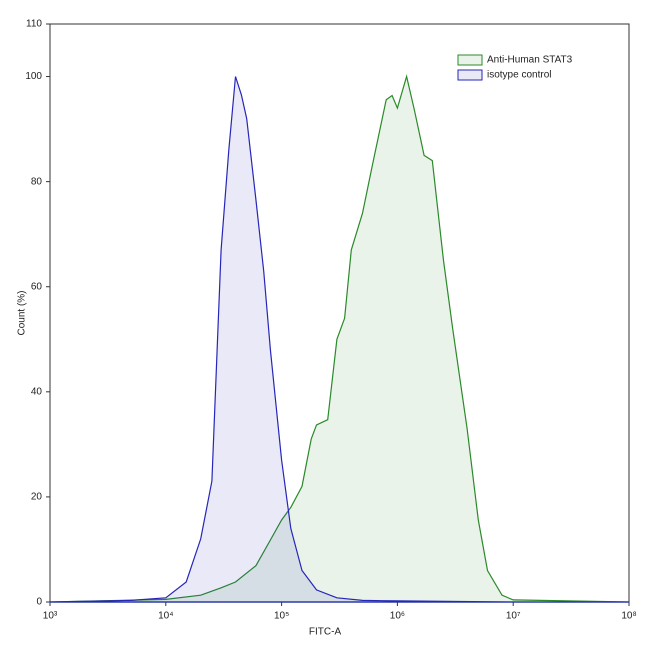 The image size is (650, 653). What do you see at coordinates (281, 616) in the screenshot?
I see `x-tick-label: 10⁵` at bounding box center [281, 616].